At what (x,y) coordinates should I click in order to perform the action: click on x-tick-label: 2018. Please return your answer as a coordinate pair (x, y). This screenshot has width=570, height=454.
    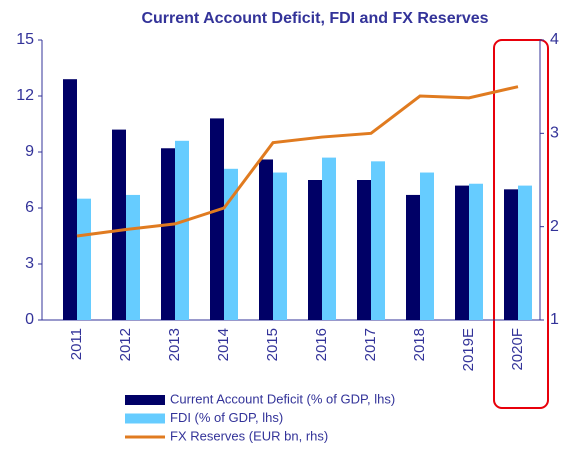
    Looking at the image, I should click on (419, 344).